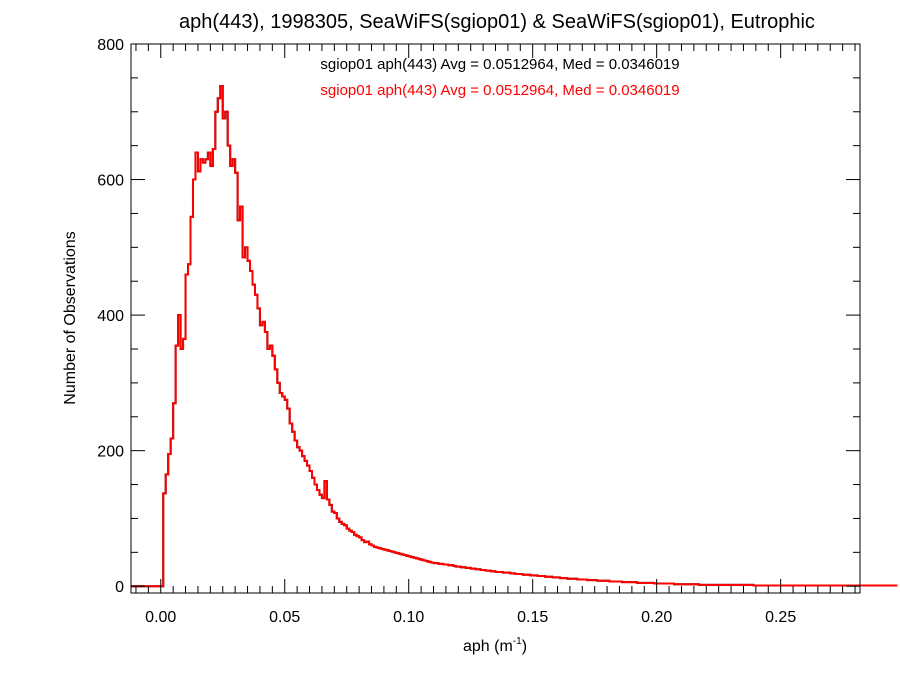  I want to click on x-tick-label: 0.25, so click(780, 617).